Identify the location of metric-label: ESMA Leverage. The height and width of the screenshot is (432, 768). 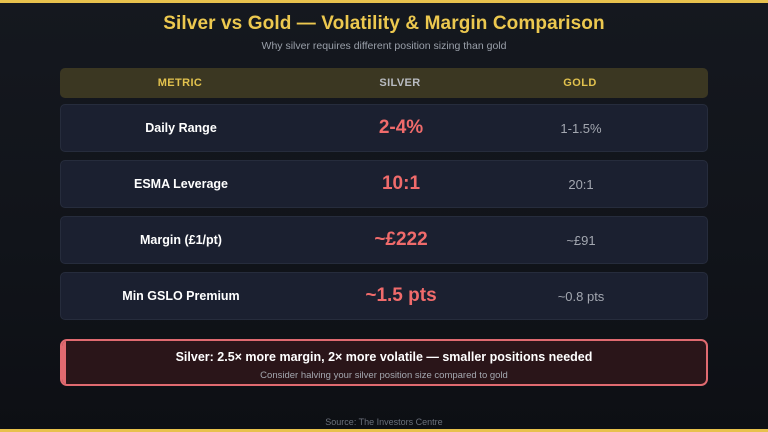
(181, 184).